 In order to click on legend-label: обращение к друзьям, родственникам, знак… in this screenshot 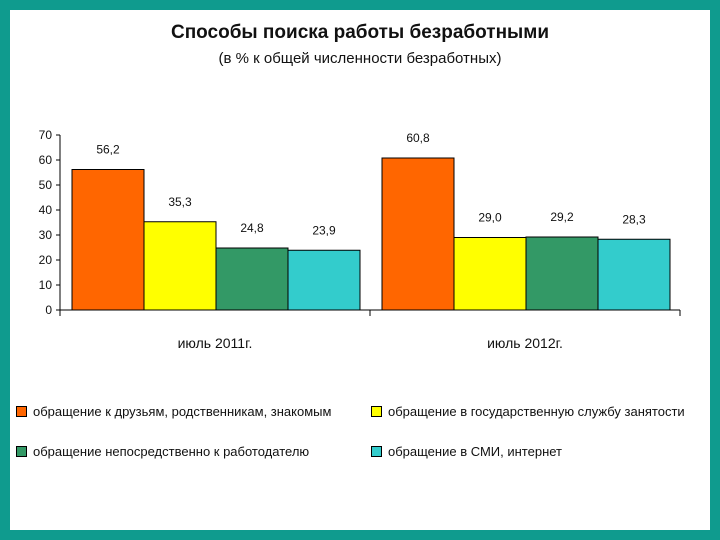, I will do `click(182, 411)`.